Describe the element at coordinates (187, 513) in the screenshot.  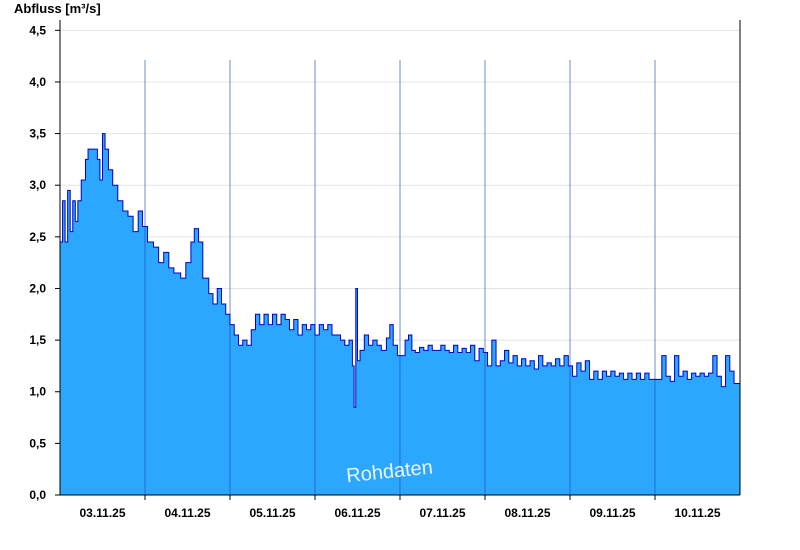
I see `x-tick-label: 04.11.25` at that location.